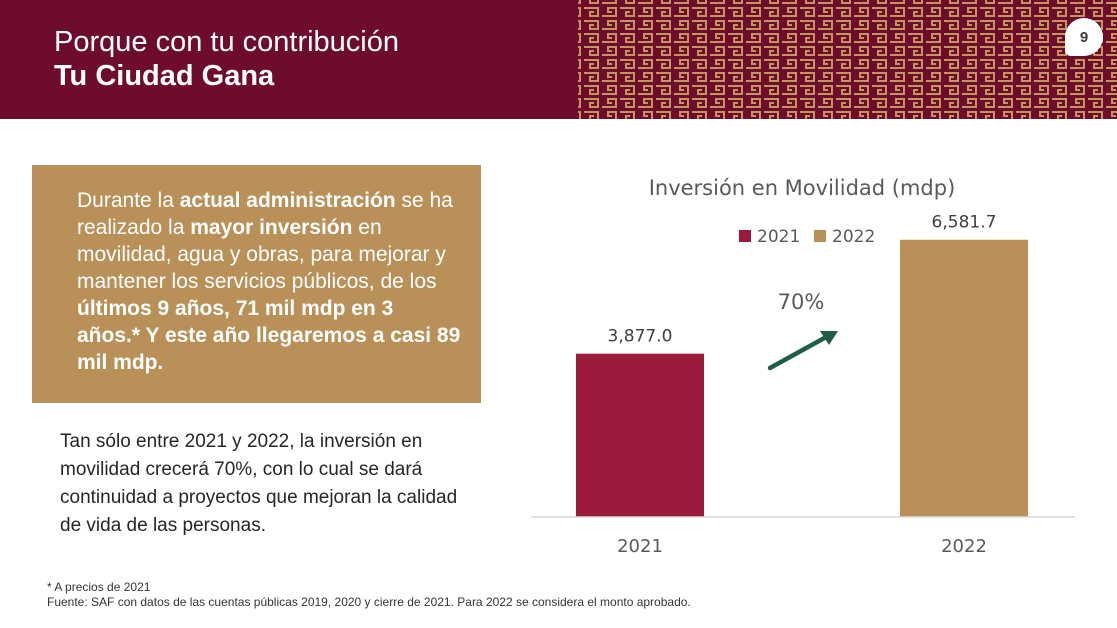 The height and width of the screenshot is (628, 1117). I want to click on footnote-prices: * A precios de 2021, so click(99, 587).